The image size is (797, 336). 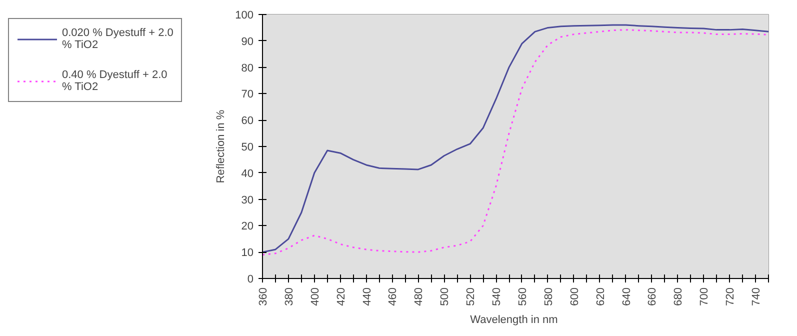 What do you see at coordinates (250, 280) in the screenshot?
I see `y-tick-label: 0` at bounding box center [250, 280].